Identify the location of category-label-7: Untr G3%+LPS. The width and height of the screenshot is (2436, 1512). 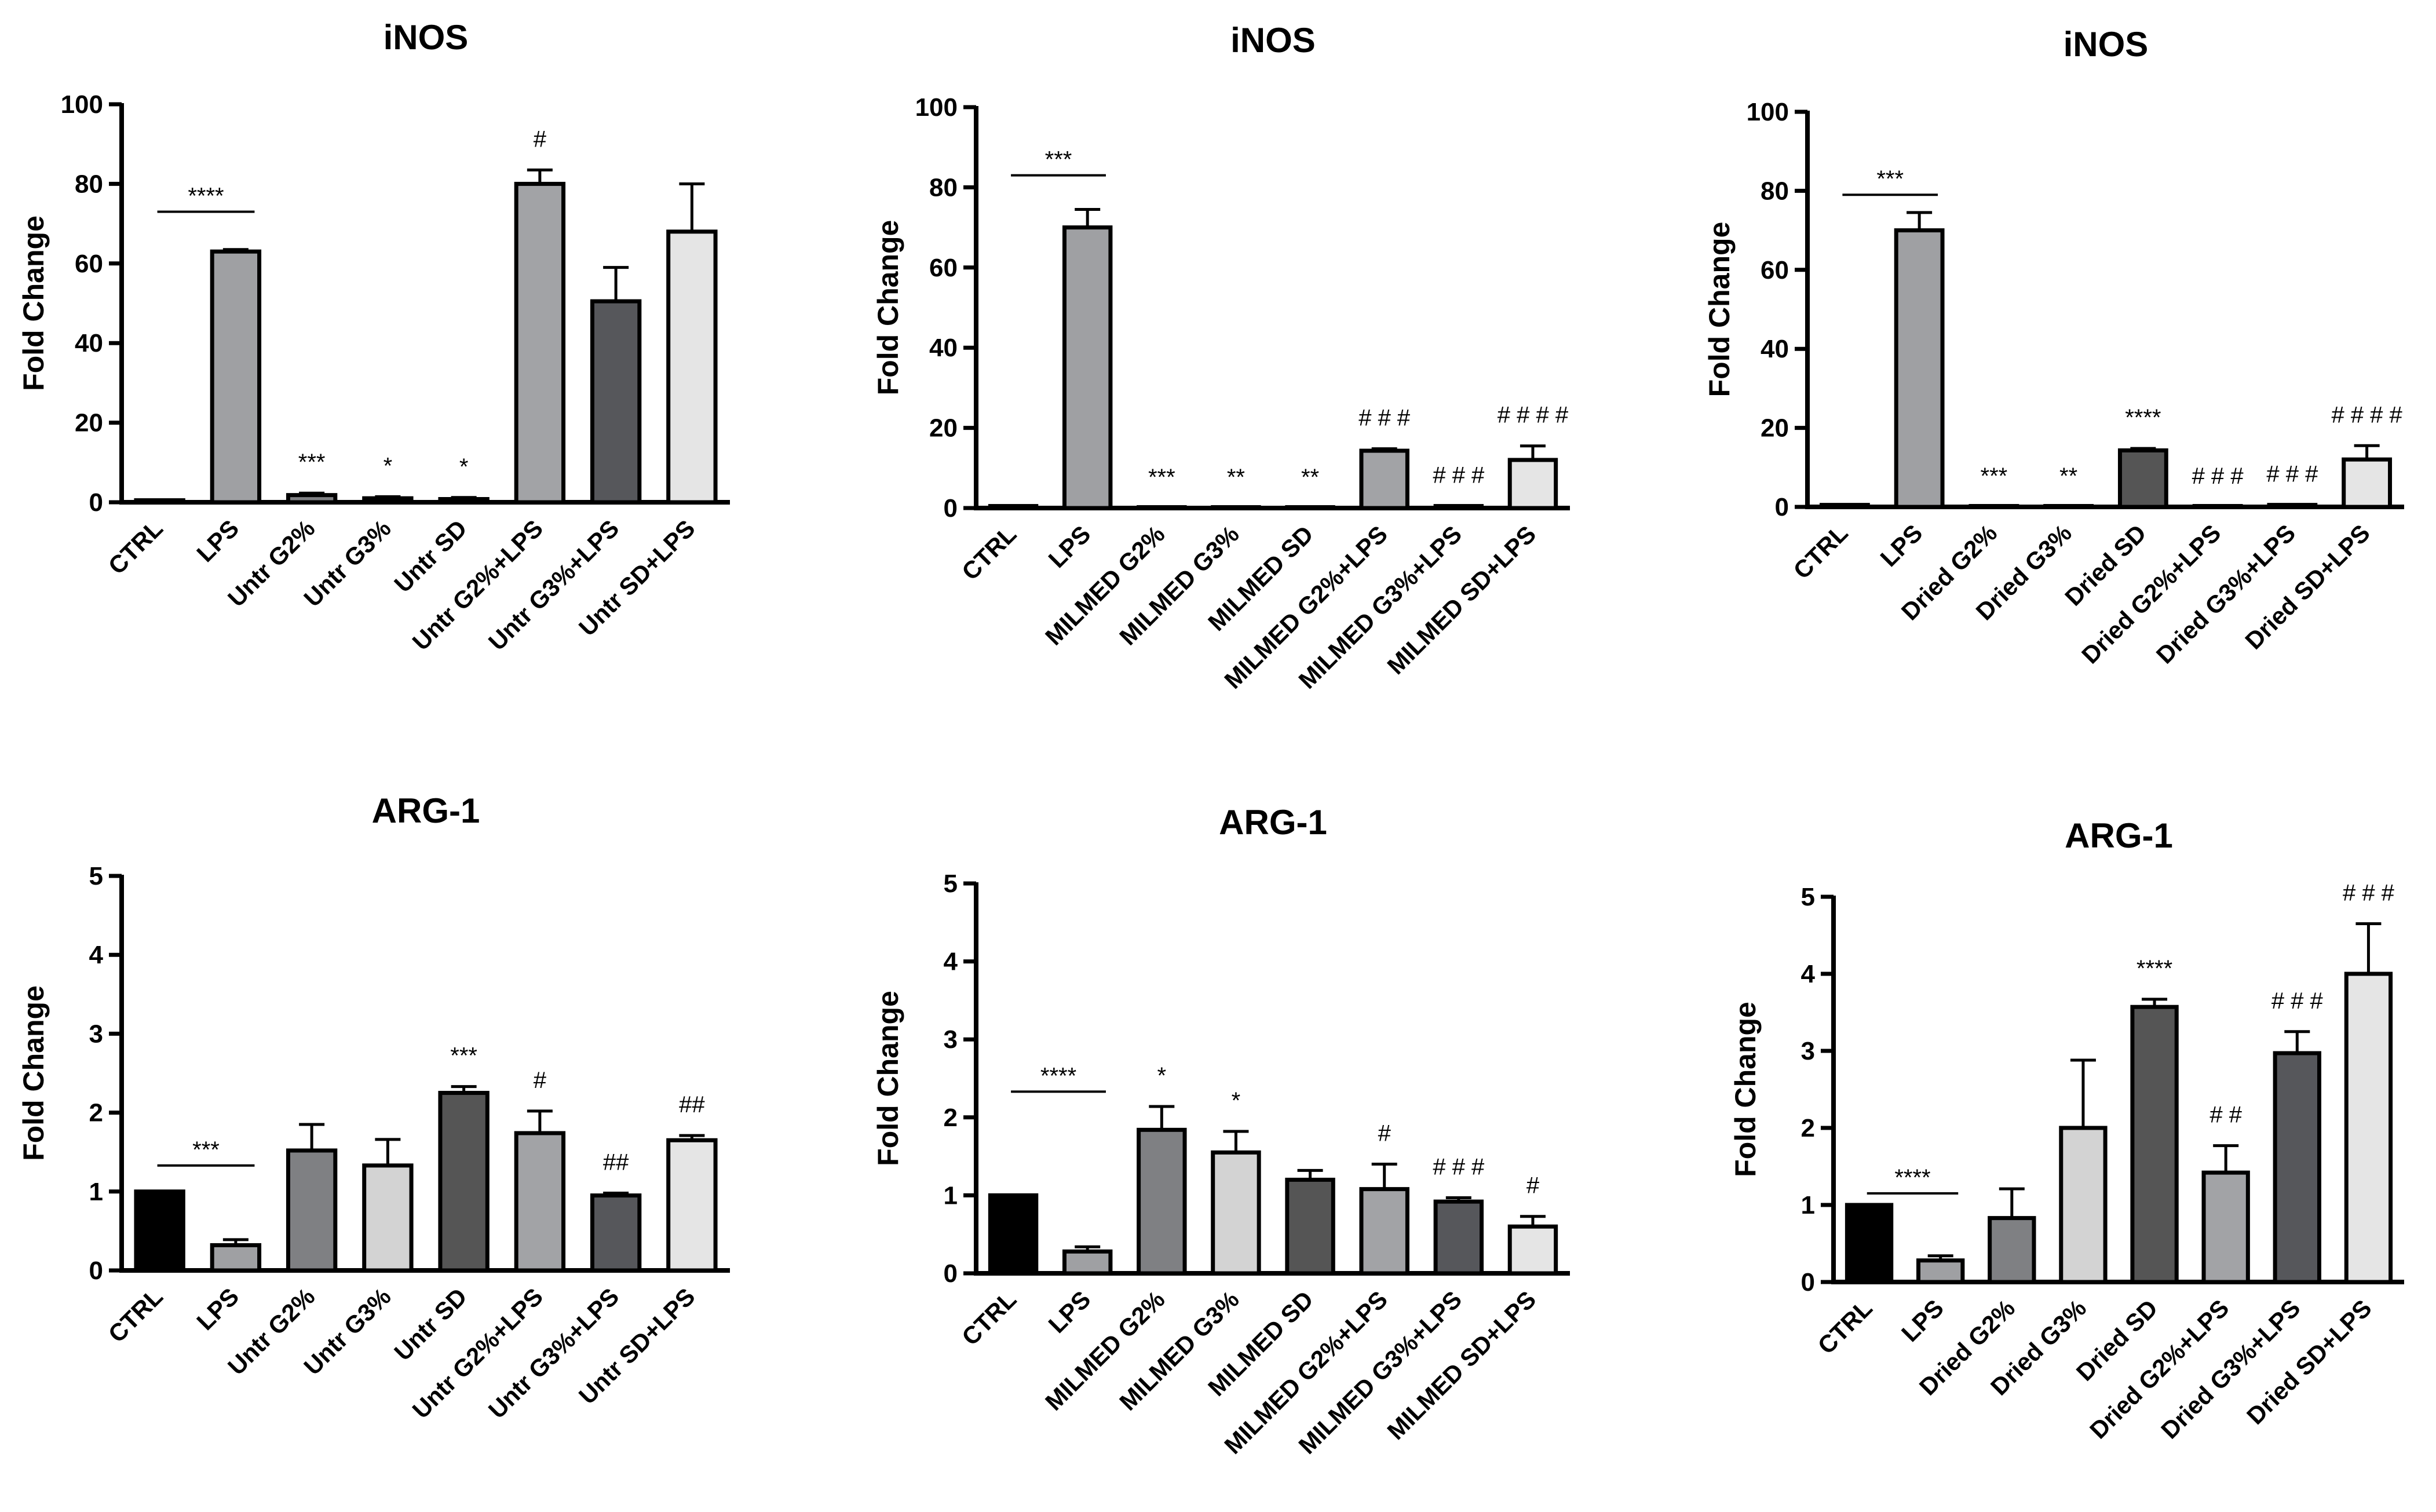
(554, 585).